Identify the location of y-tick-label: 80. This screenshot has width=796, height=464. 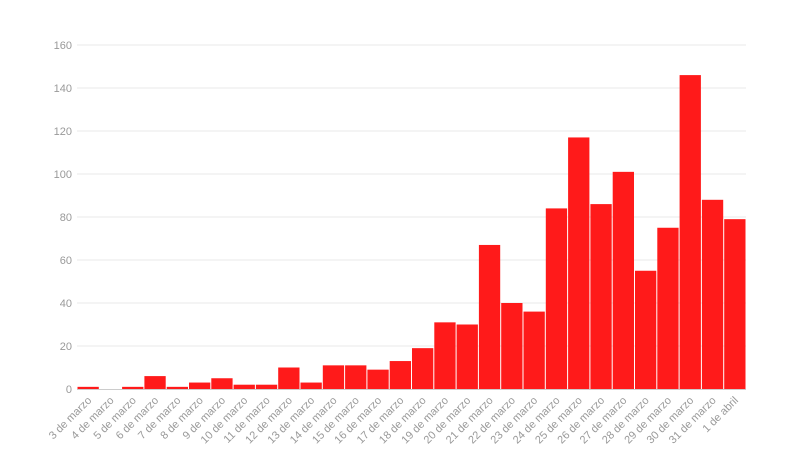
(66, 218).